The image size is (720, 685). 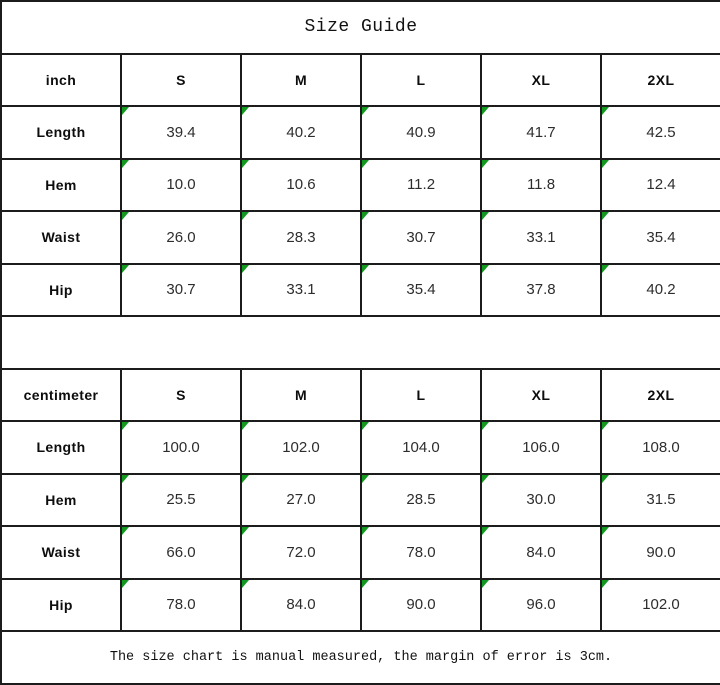 I want to click on cell-value: 100.0, so click(x=181, y=447).